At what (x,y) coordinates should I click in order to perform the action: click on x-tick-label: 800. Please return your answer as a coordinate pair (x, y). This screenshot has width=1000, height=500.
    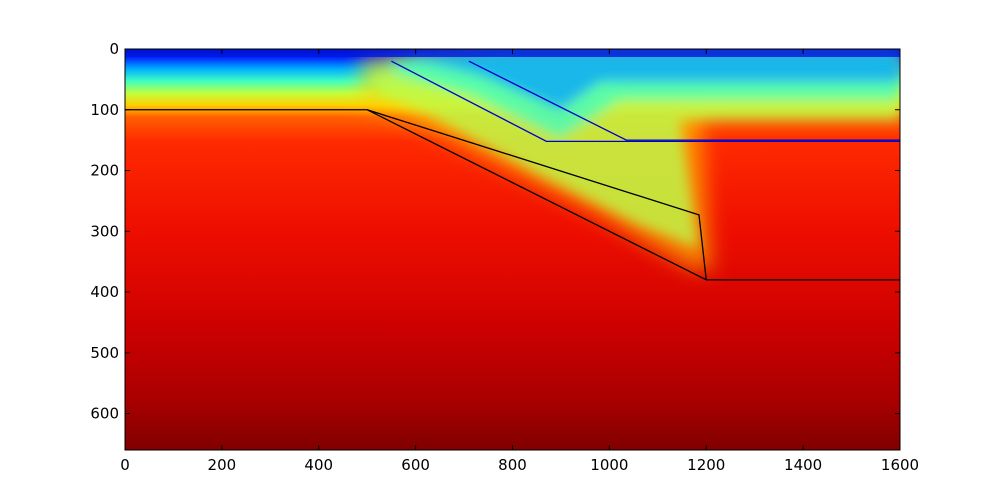
    Looking at the image, I should click on (512, 465).